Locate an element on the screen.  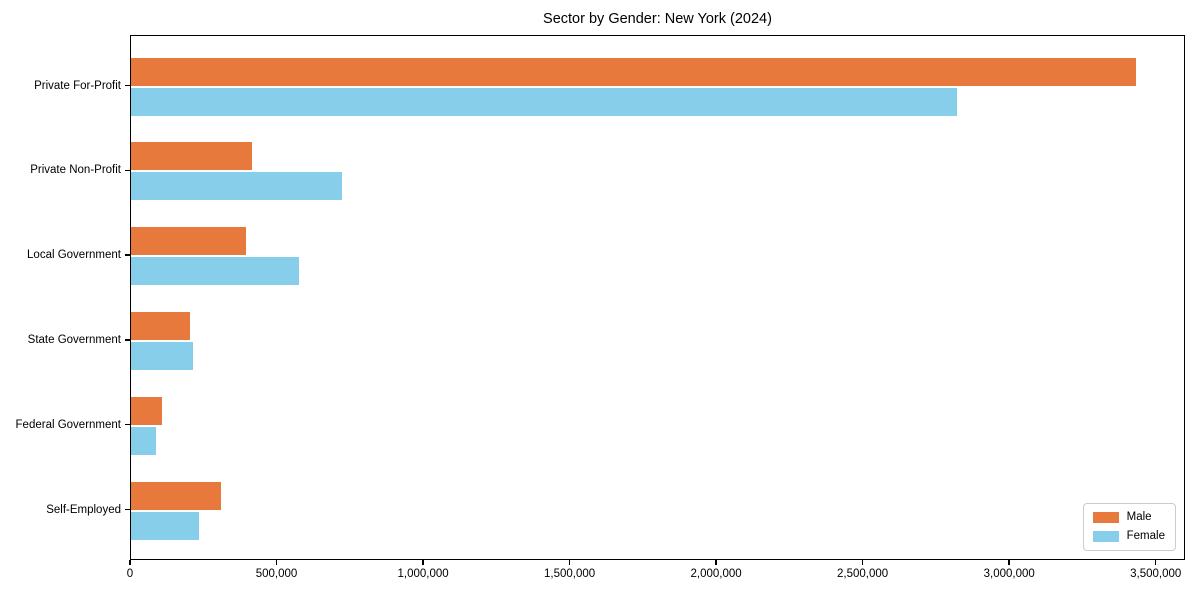
x-tick-label: 3,000,000 is located at coordinates (1009, 574).